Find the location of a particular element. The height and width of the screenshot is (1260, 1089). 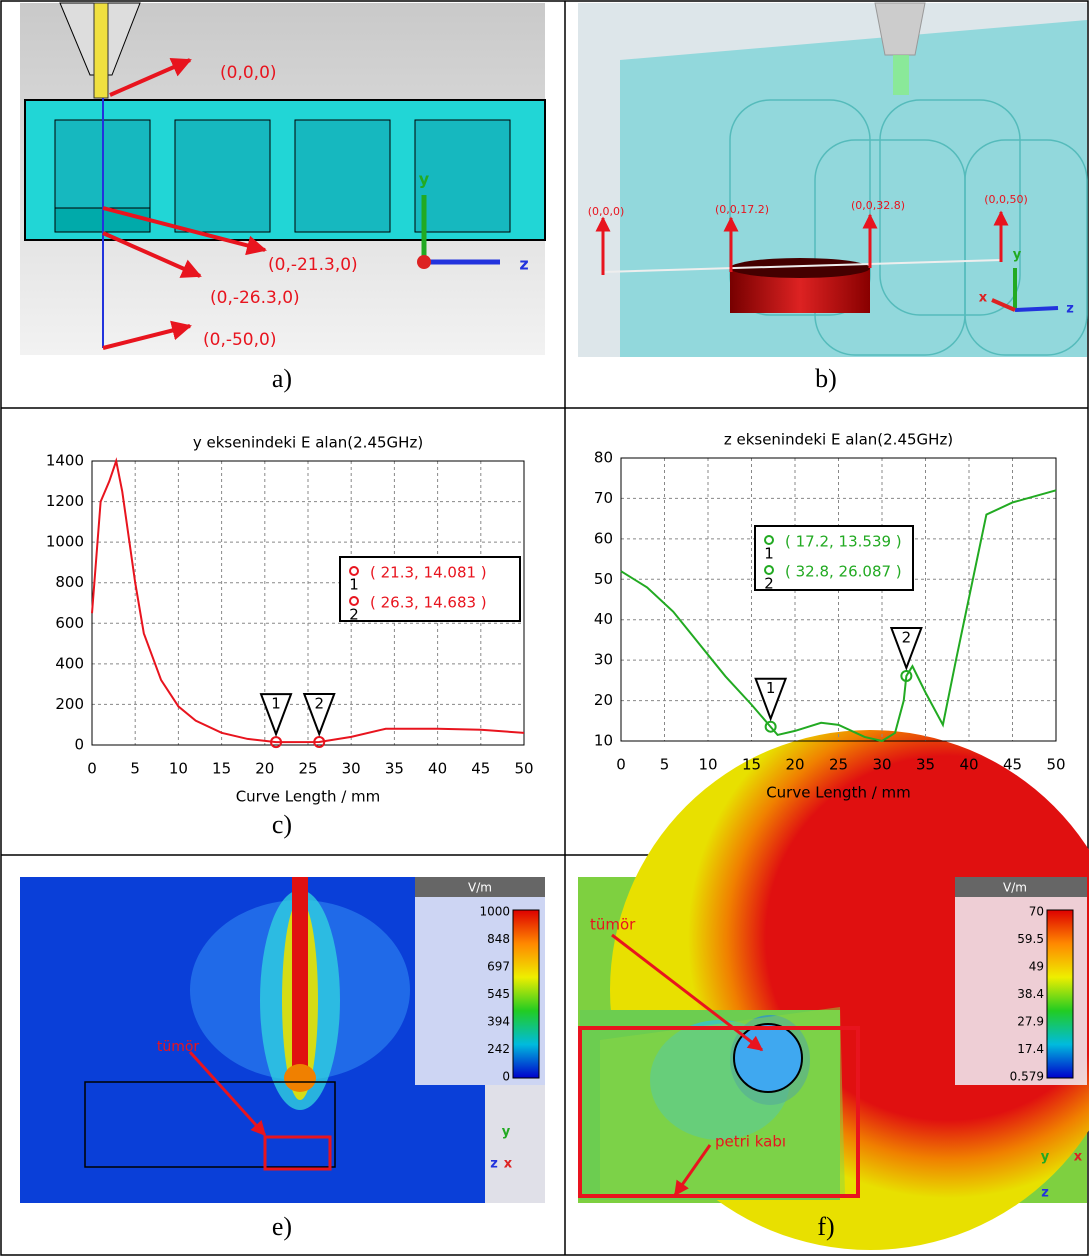

coordinate-label: (0,-50,0) is located at coordinates (239, 340).